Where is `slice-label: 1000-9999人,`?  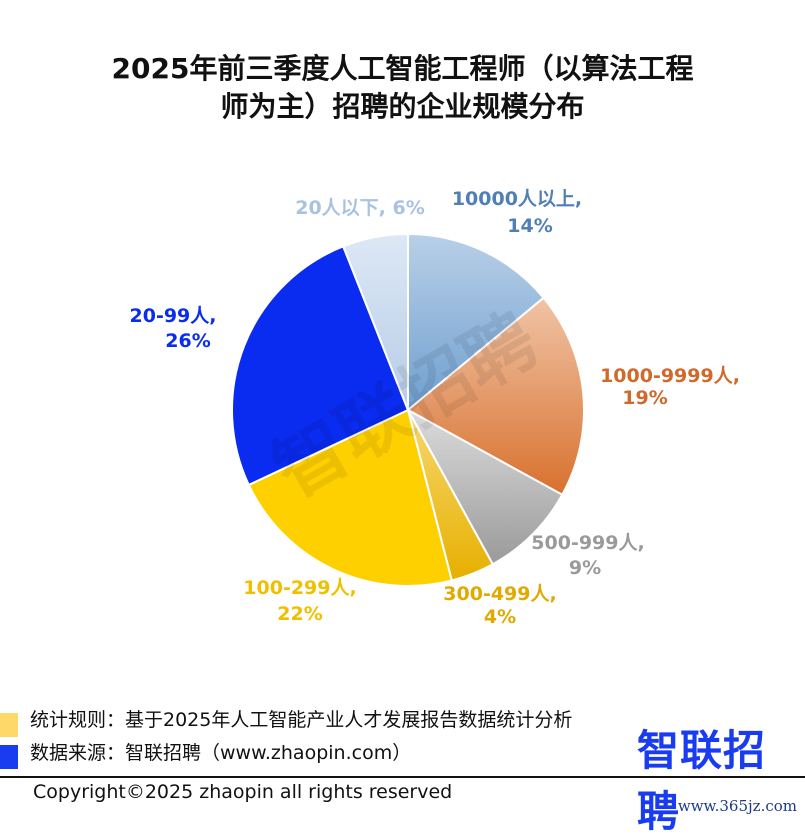 slice-label: 1000-9999人, is located at coordinates (670, 376).